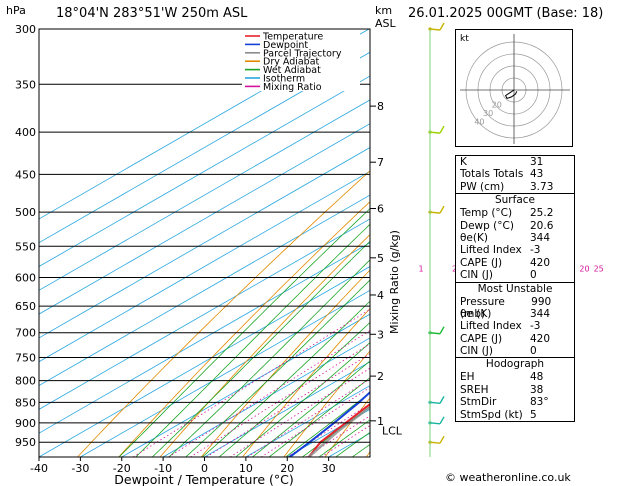  What do you see at coordinates (476, 275) in the screenshot?
I see `row-label: CIN (J)` at bounding box center [476, 275].